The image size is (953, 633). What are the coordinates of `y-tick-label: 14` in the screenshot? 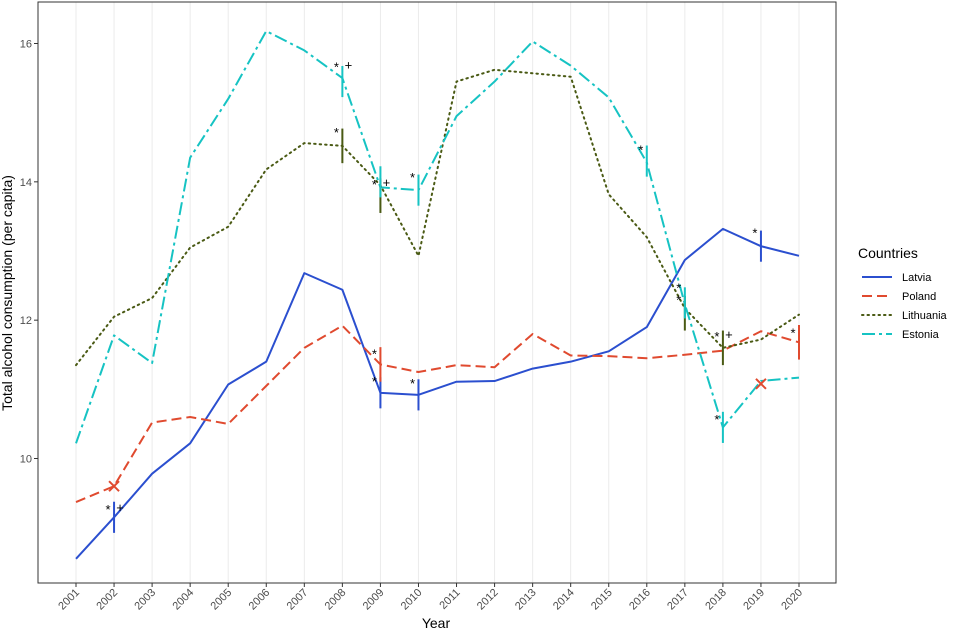 It's located at (26, 183).